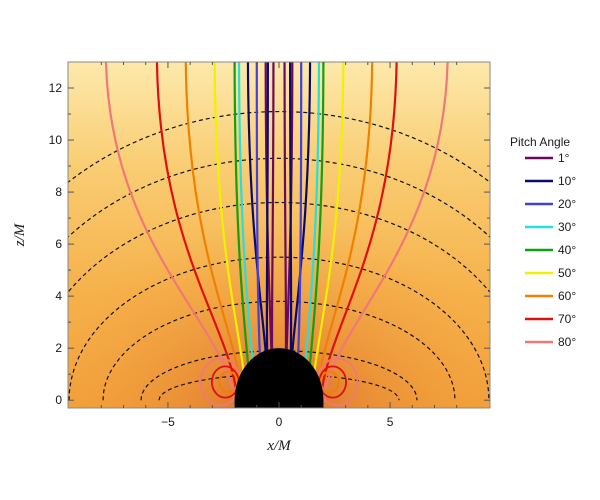 The height and width of the screenshot is (500, 600). What do you see at coordinates (279, 446) in the screenshot?
I see `x-axis-label: x/M` at bounding box center [279, 446].